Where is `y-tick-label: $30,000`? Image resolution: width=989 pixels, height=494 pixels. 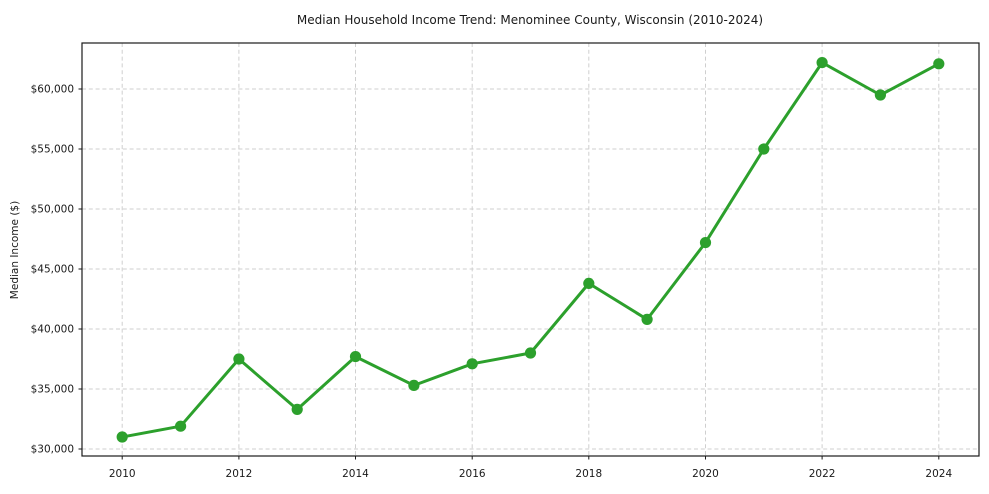
y-tick-label: $30,000 is located at coordinates (52, 450).